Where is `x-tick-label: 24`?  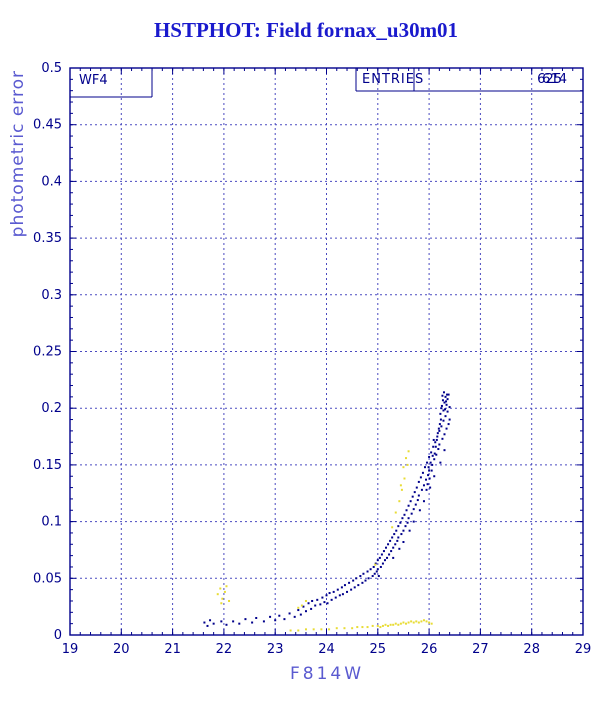
x-tick-label: 24 is located at coordinates (326, 649).